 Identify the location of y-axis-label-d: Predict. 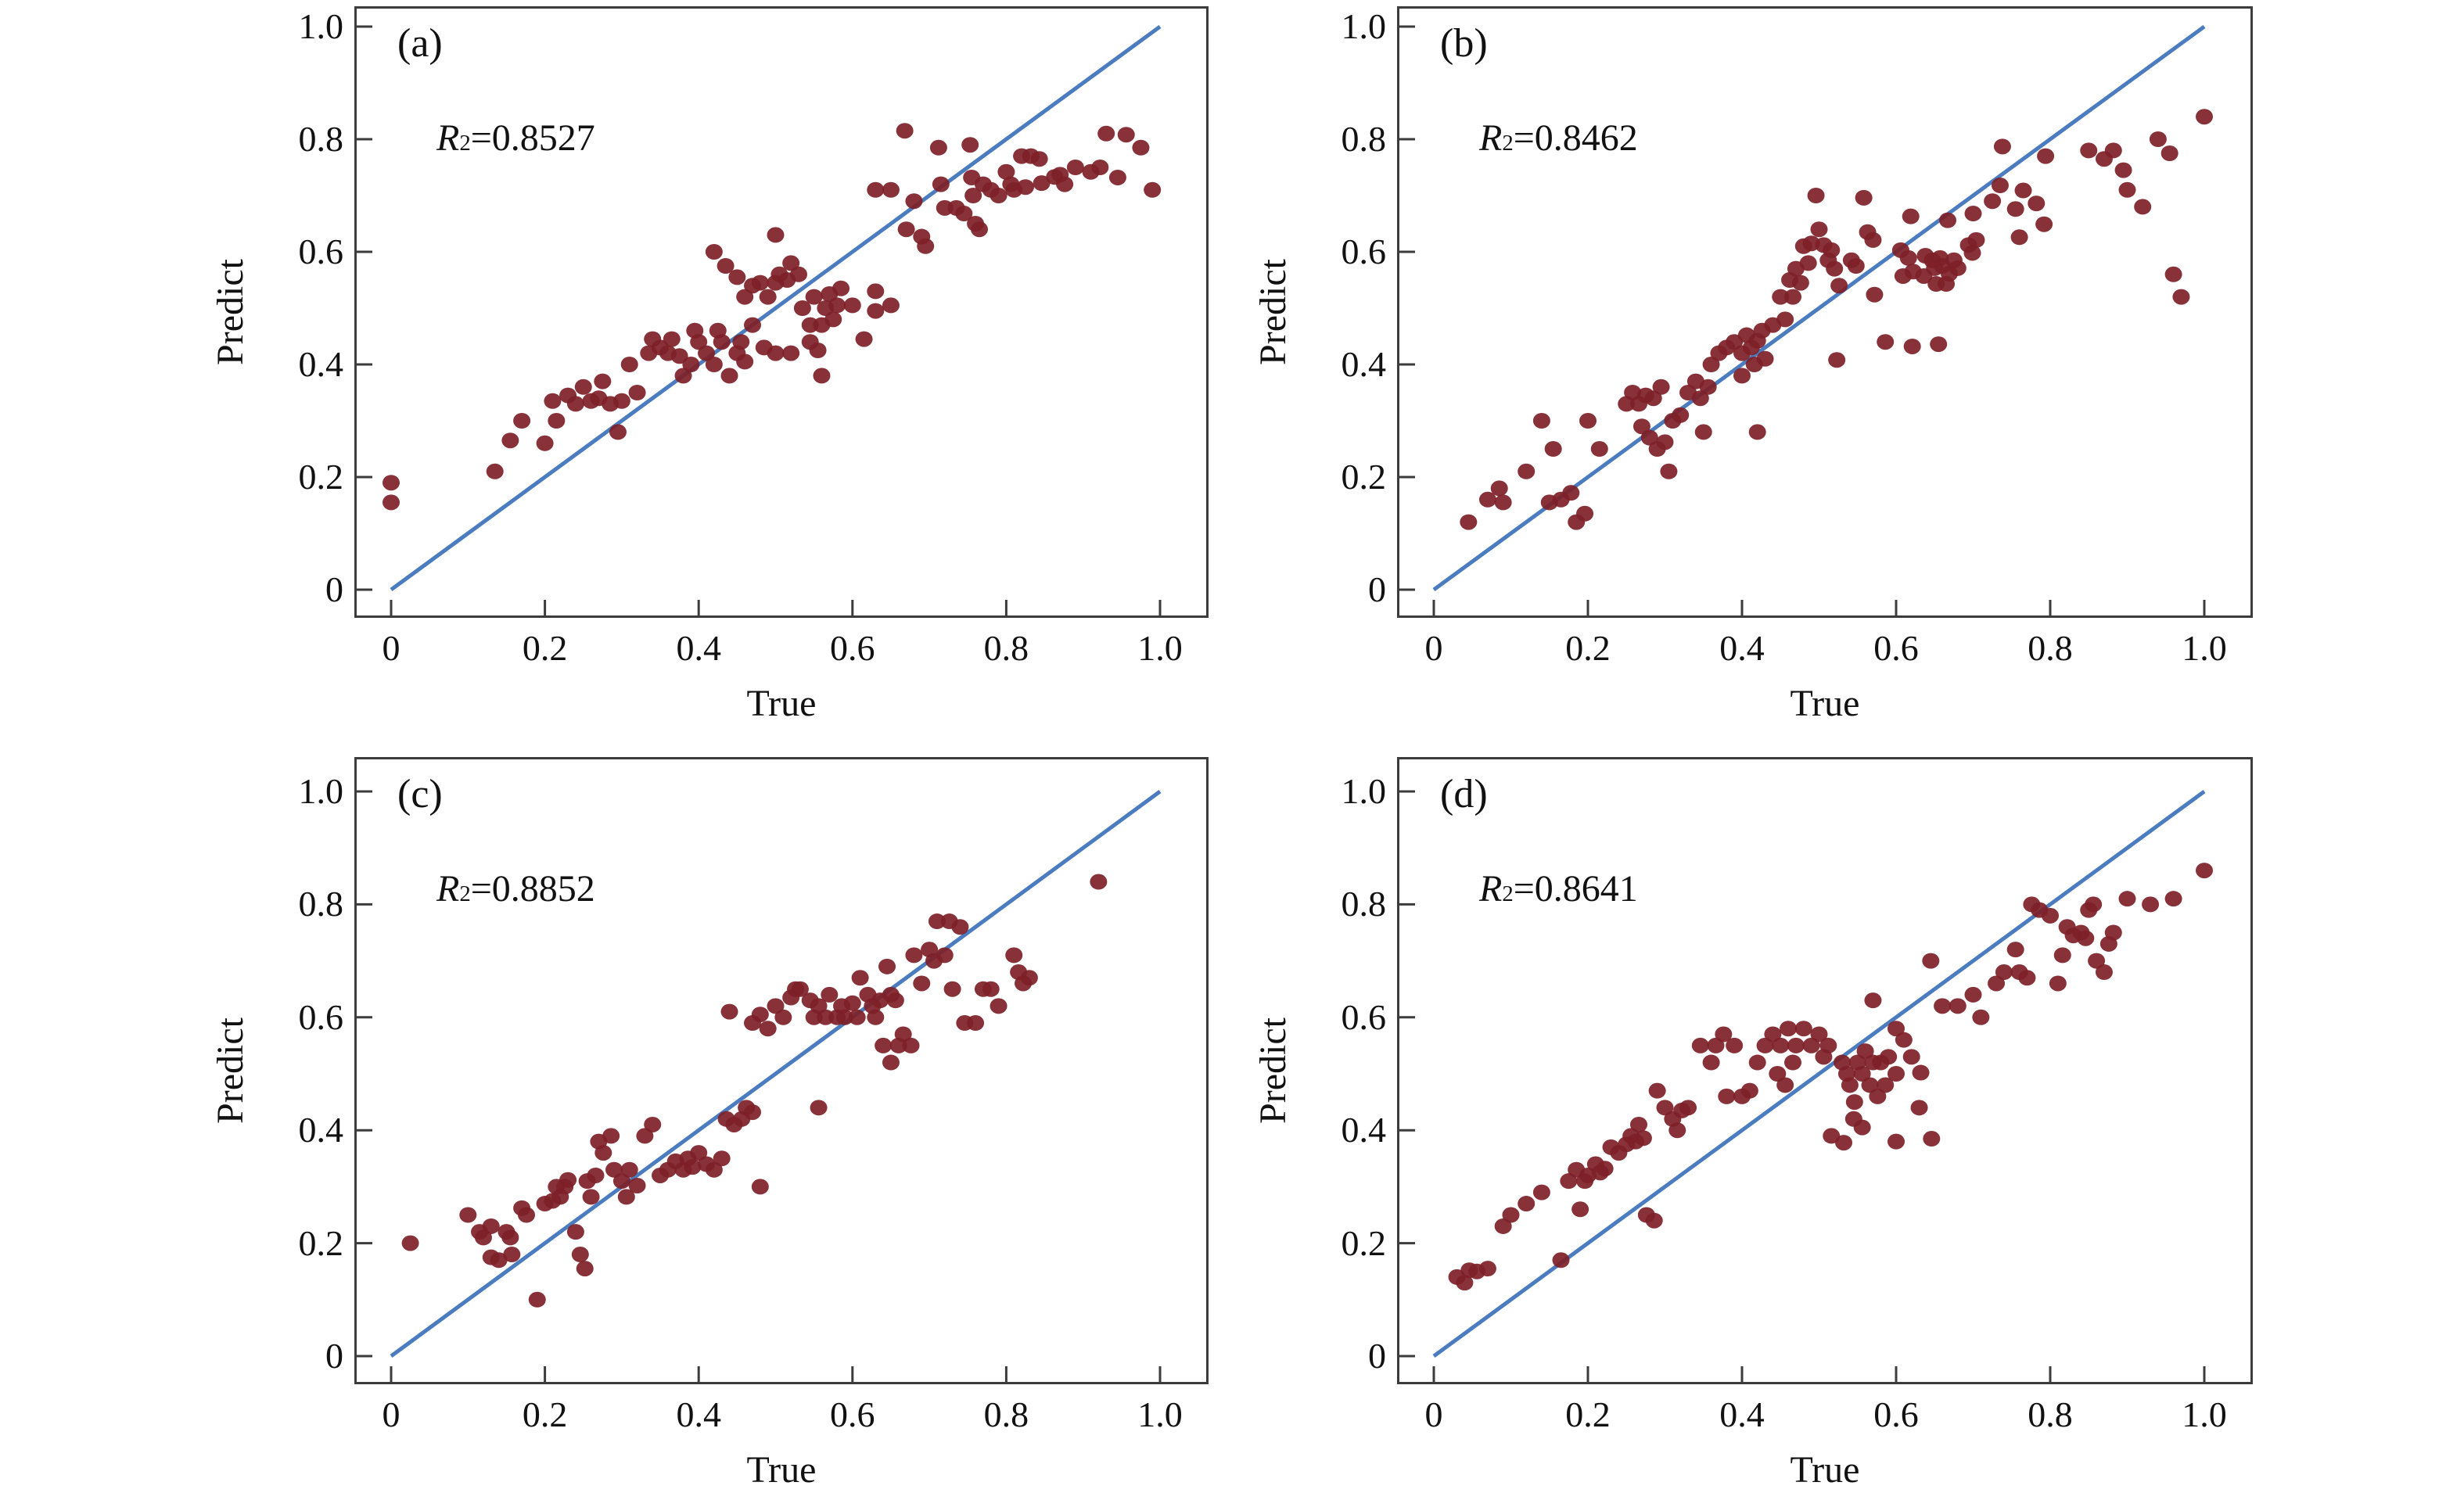
(1273, 1070).